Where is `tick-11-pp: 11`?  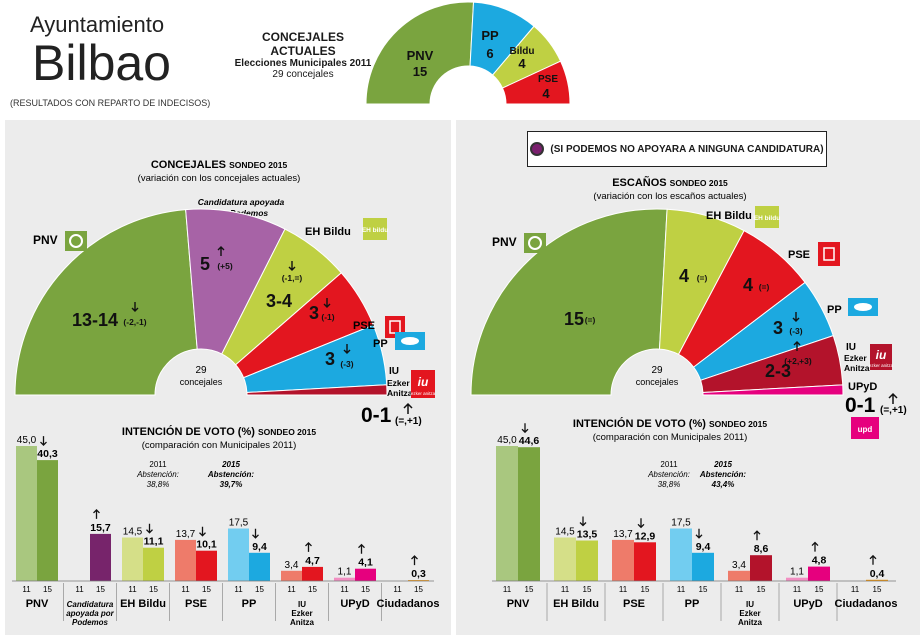
tick-11-pp: 11 is located at coordinates (681, 589).